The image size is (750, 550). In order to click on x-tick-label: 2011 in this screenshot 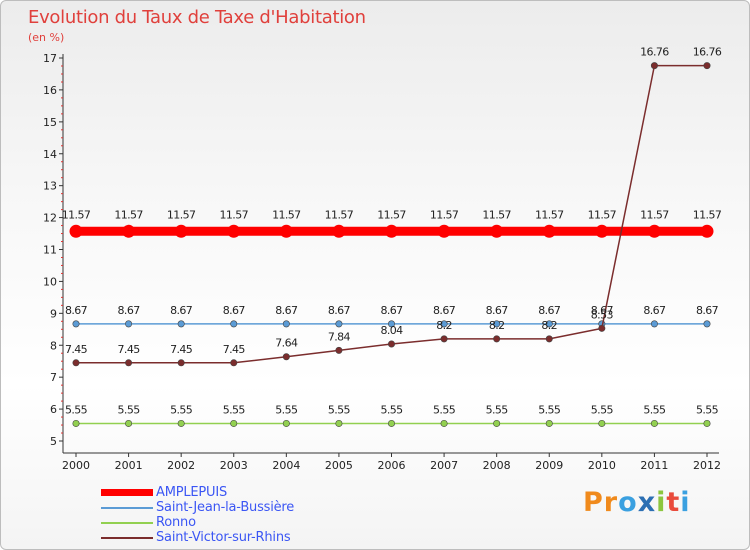, I will do `click(654, 465)`.